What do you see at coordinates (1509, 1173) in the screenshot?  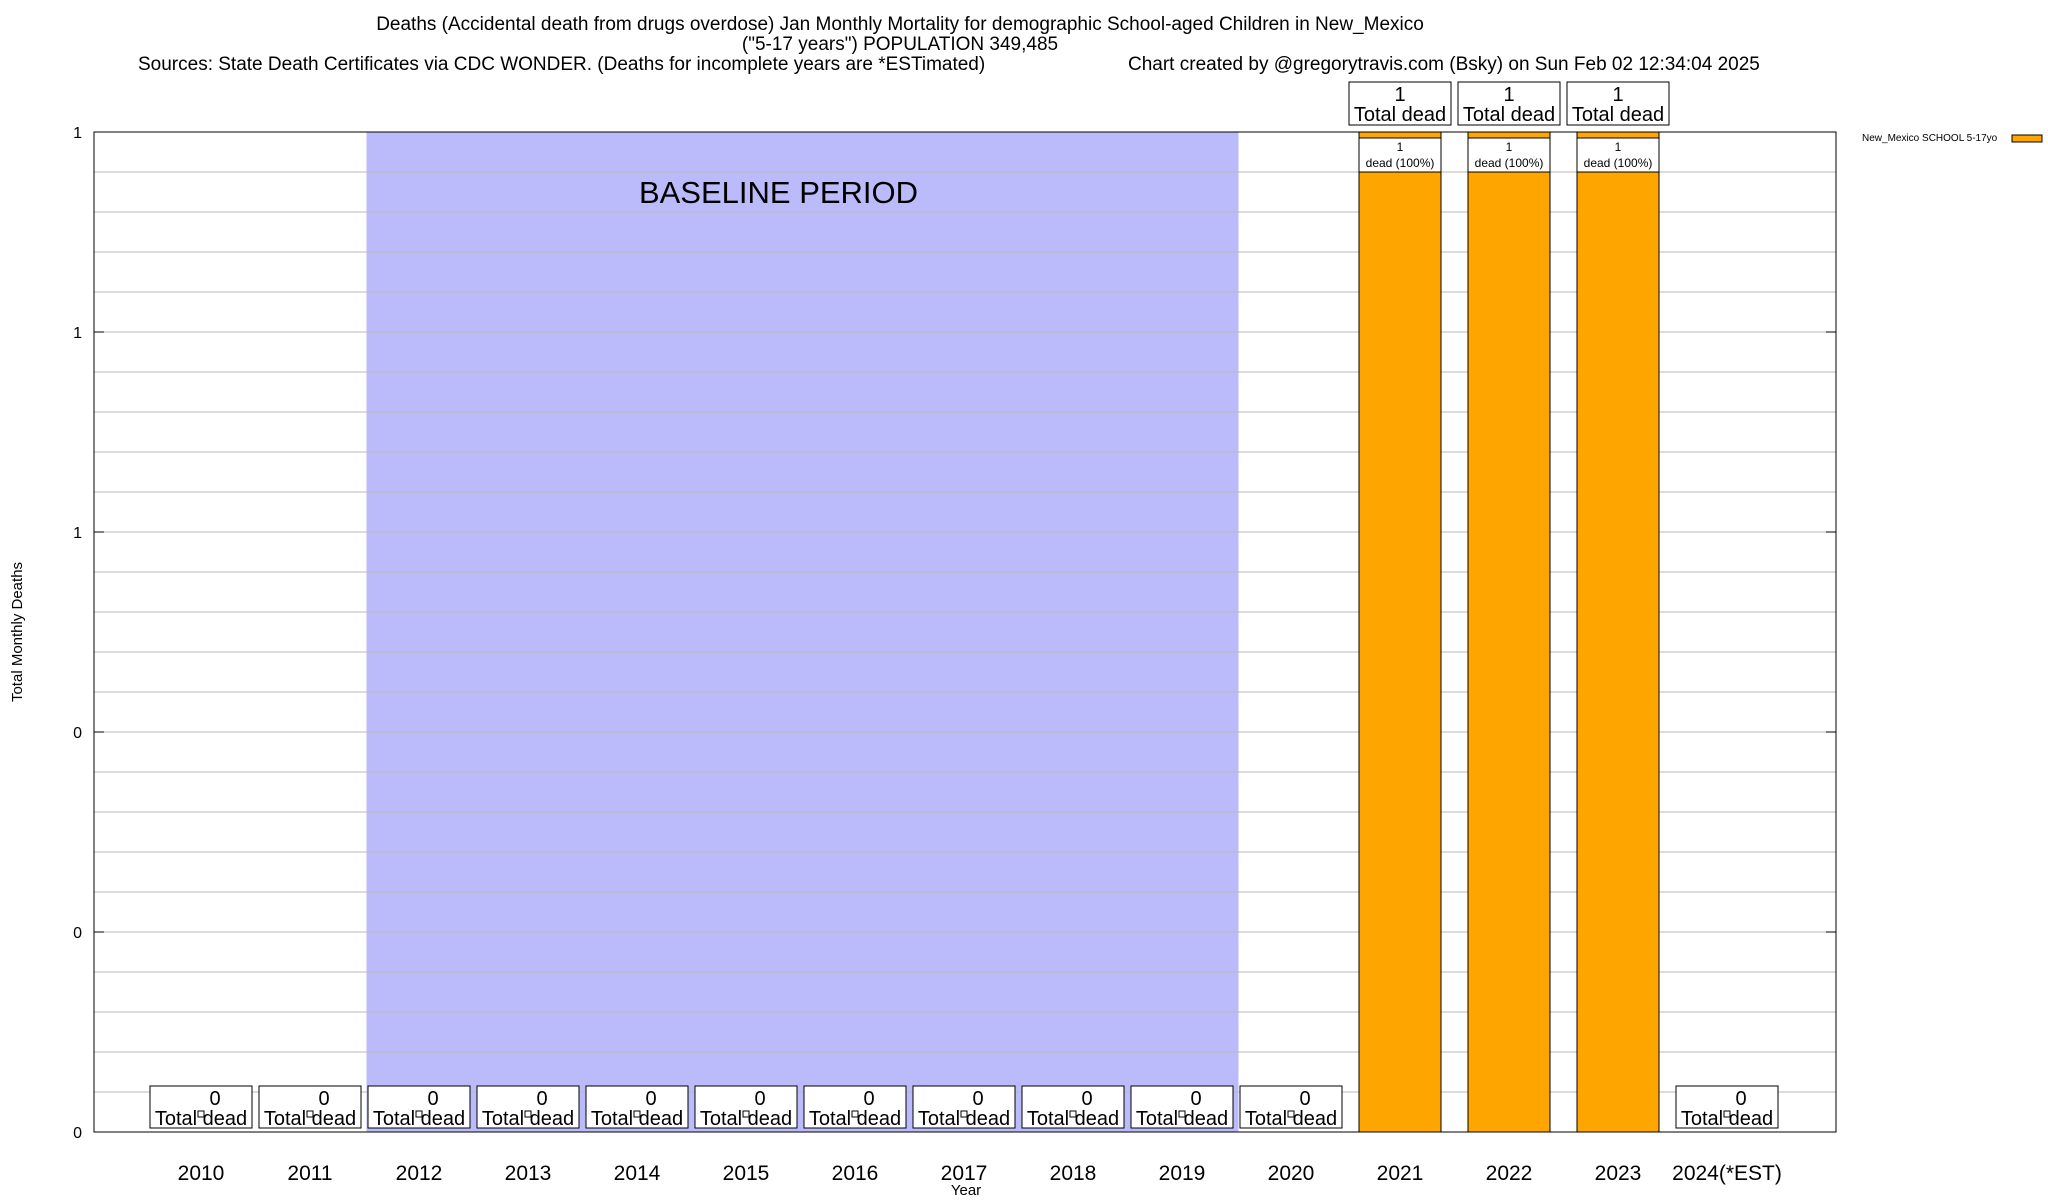 I see `x-tick-label: 2022` at bounding box center [1509, 1173].